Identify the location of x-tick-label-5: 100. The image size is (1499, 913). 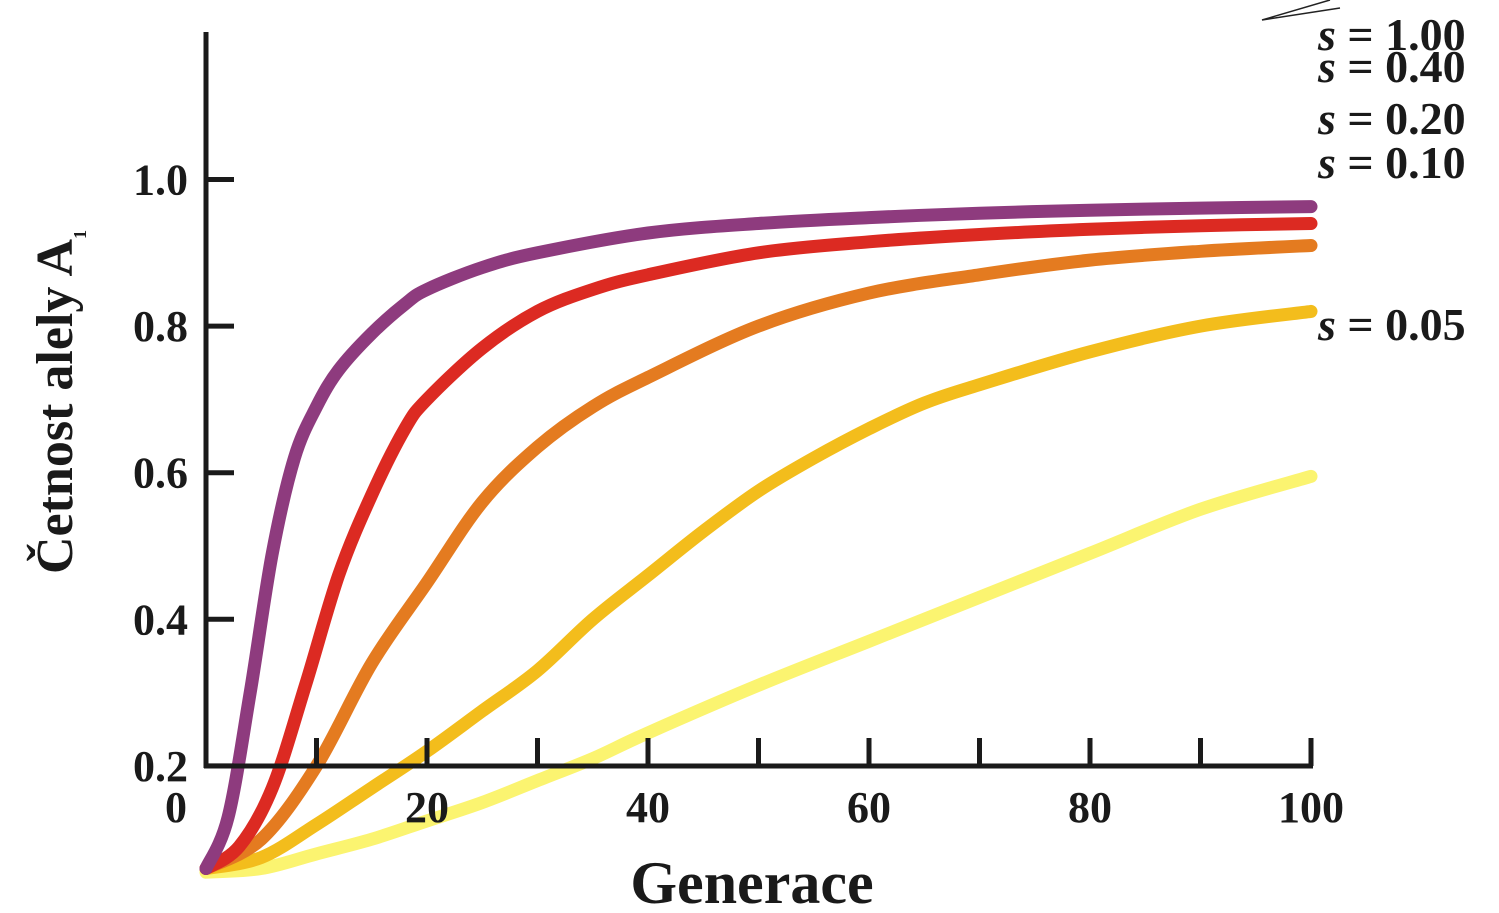
(1311, 807).